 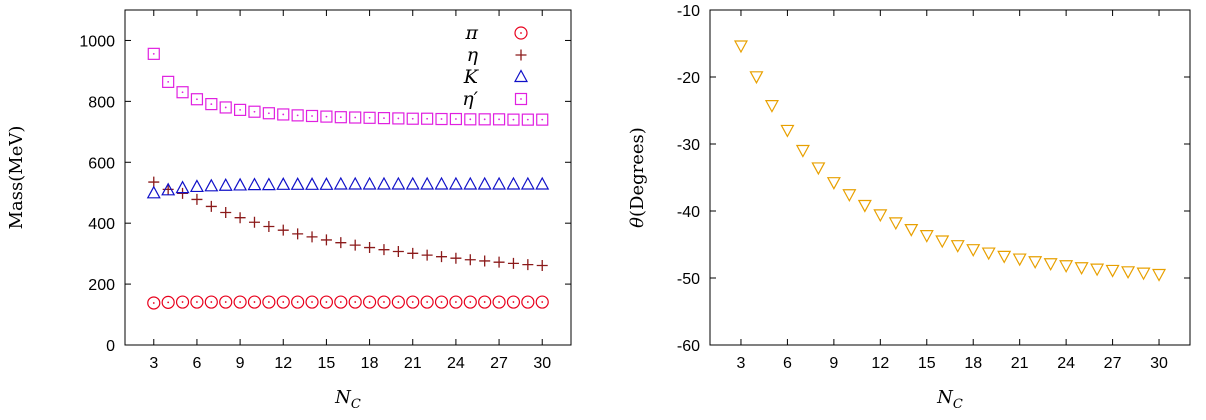 What do you see at coordinates (153, 363) in the screenshot?
I see `x-tick-label: 3` at bounding box center [153, 363].